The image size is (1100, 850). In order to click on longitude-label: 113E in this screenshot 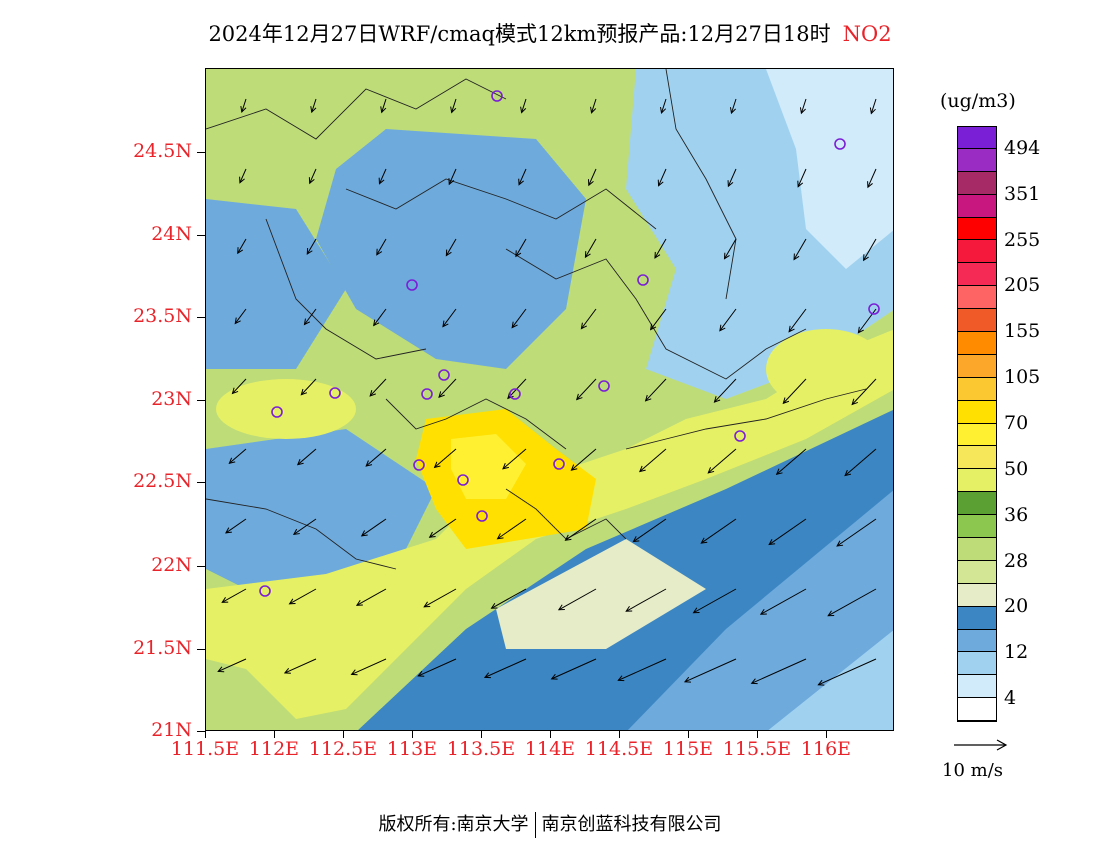, I will do `click(412, 749)`.